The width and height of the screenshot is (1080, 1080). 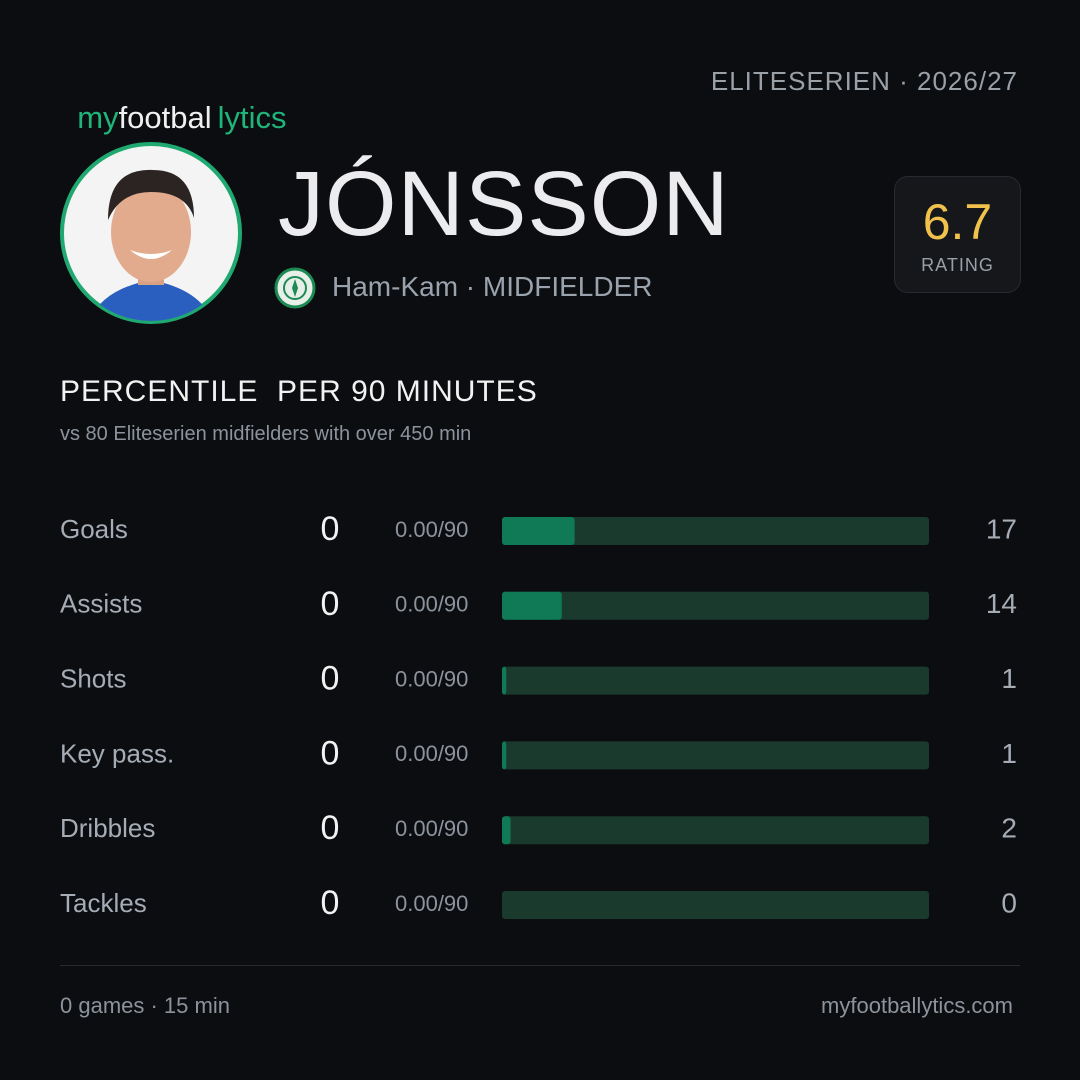 What do you see at coordinates (1001, 528) in the screenshot?
I see `percentile-label: 17` at bounding box center [1001, 528].